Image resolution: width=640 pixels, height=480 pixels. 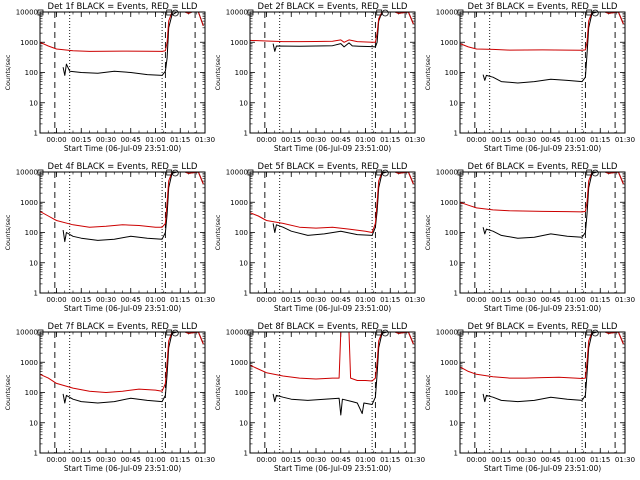 I want to click on chart-title: Det 3f BLACK = Events, RED = LLD, so click(x=543, y=7).